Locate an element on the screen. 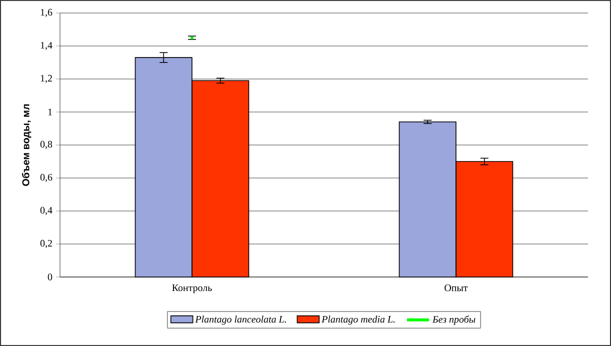 Image resolution: width=611 pixels, height=346 pixels. y-tick-label: 1 is located at coordinates (50, 112).